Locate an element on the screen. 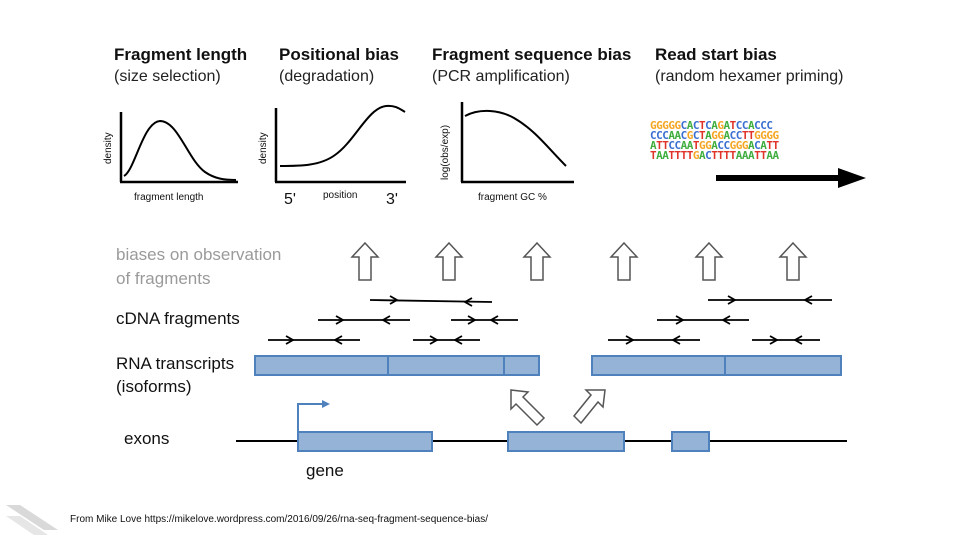 This screenshot has height=540, width=960. cdna-fragments-label: cDNA fragments is located at coordinates (178, 318).